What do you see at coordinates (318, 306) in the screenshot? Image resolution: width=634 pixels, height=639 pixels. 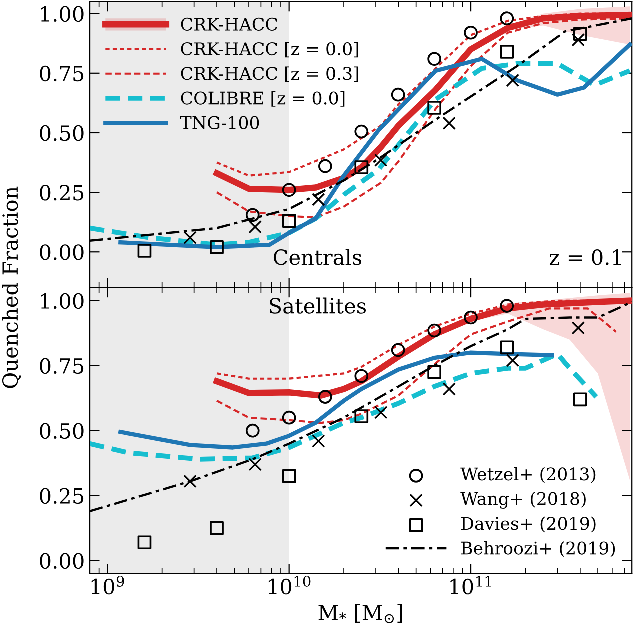 I see `annotation: Satellites` at bounding box center [318, 306].